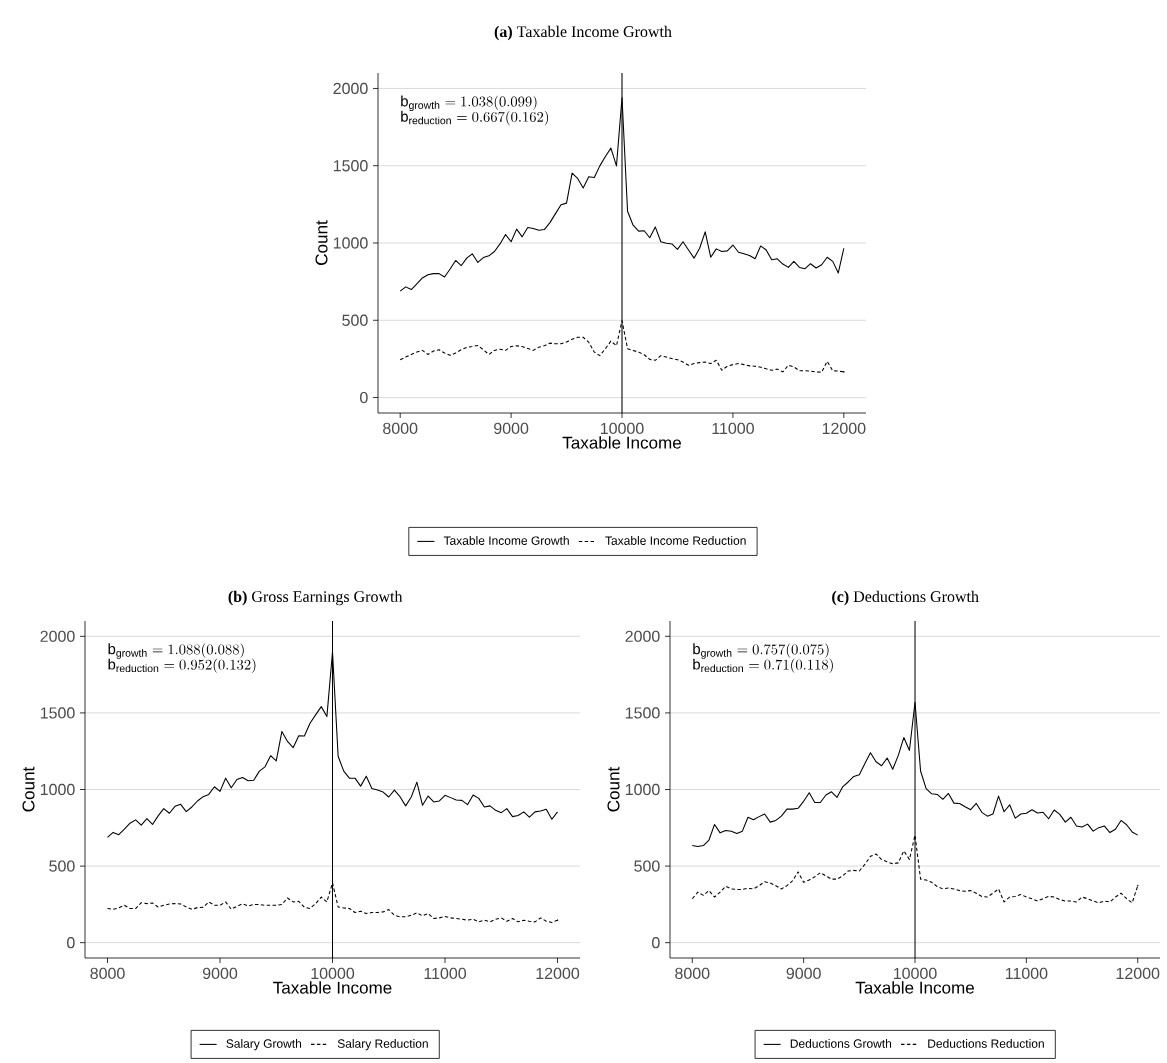 Image resolution: width=1167 pixels, height=1063 pixels. Describe the element at coordinates (675, 540) in the screenshot. I see `legend-label: Taxable Income Reduction` at that location.